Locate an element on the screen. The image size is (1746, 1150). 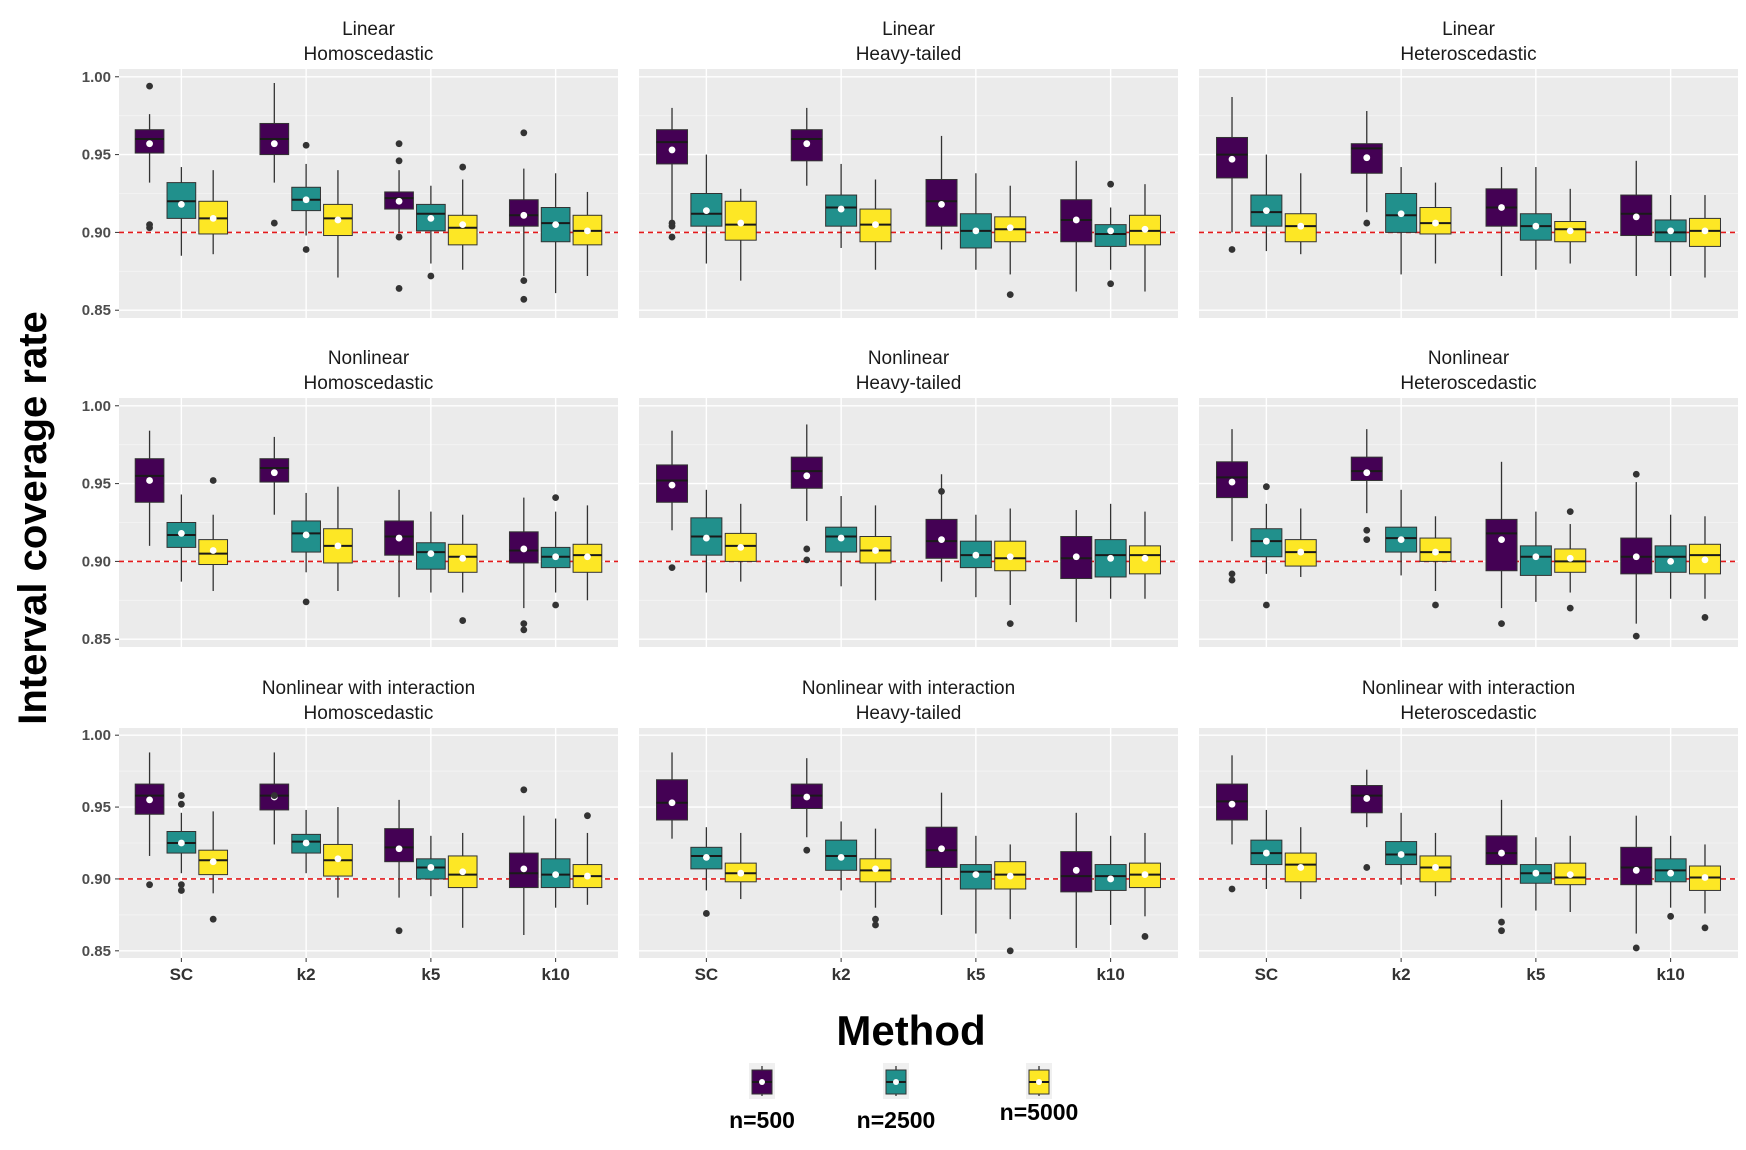
x-tick-label: k10 is located at coordinates (555, 974).